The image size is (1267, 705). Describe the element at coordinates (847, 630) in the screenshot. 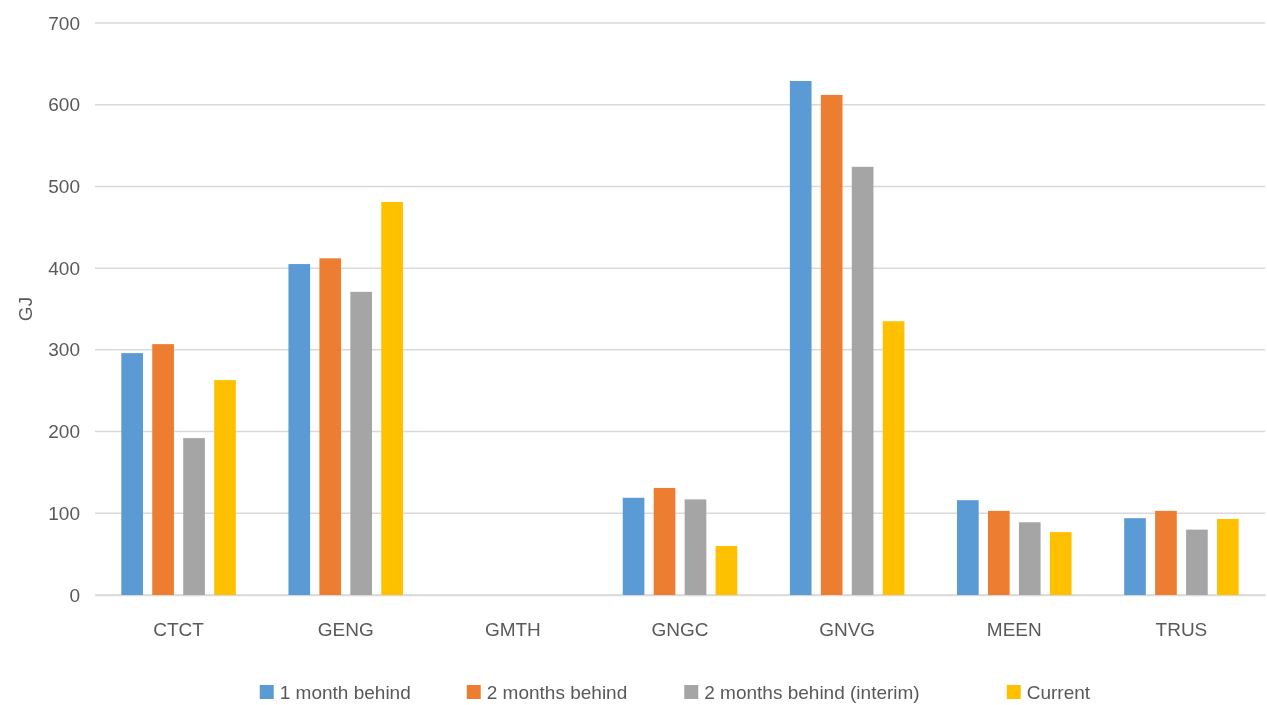

I see `x-tick-label: GNVG` at that location.